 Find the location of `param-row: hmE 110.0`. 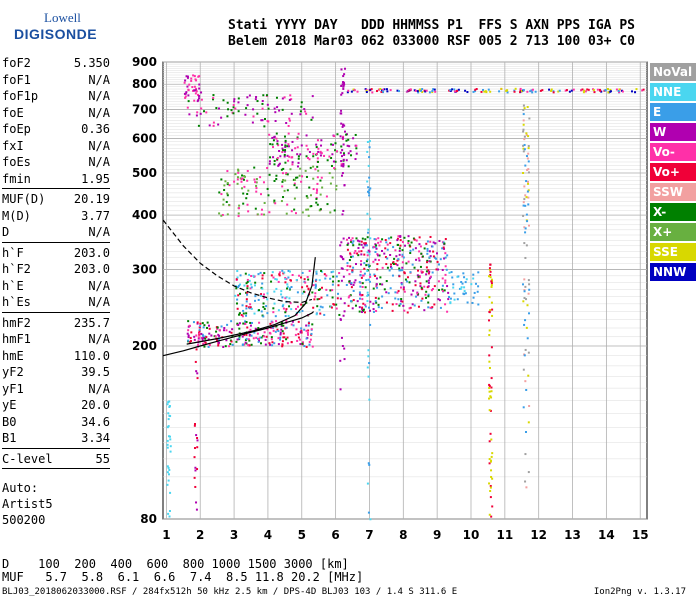

param-row: hmE 110.0 is located at coordinates (56, 356).